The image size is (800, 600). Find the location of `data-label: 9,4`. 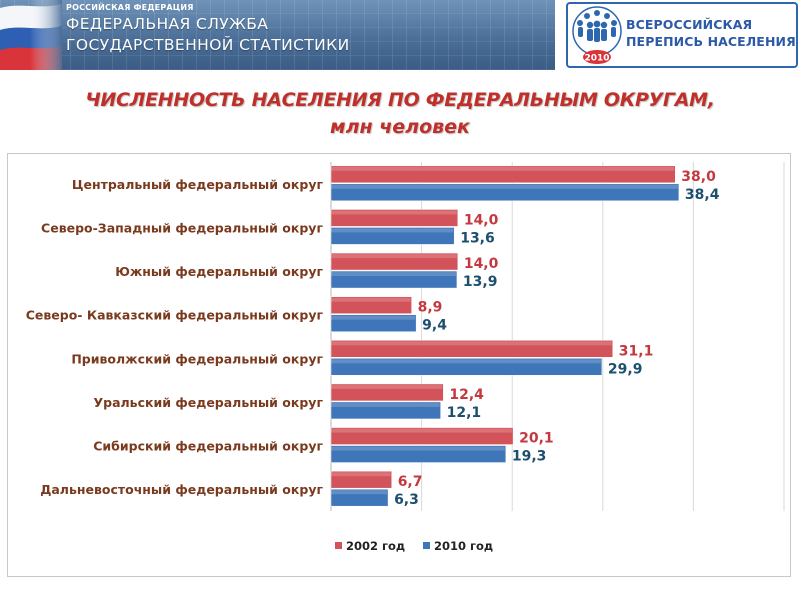

data-label: 9,4 is located at coordinates (434, 326).